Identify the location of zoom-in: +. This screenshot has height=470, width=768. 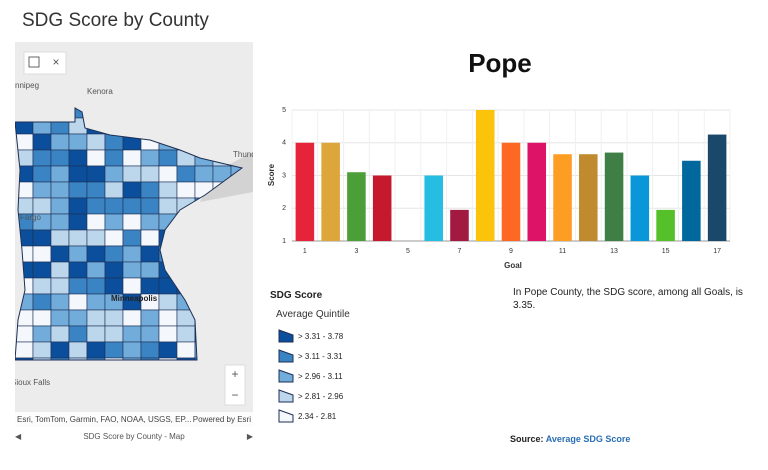
(234, 374).